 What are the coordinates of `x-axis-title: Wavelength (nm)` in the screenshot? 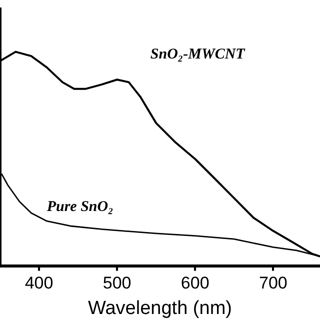 It's located at (160, 308).